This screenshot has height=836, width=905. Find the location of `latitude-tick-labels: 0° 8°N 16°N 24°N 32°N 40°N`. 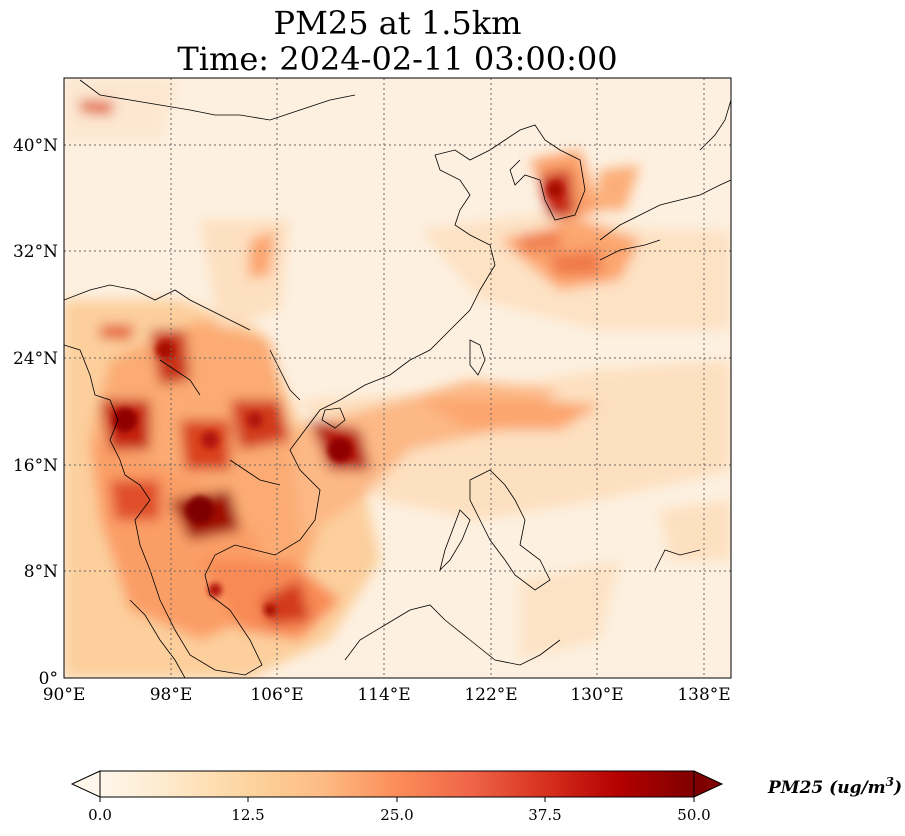

latitude-tick-labels: 0° 8°N 16°N 24°N 32°N 40°N is located at coordinates (35, 412).